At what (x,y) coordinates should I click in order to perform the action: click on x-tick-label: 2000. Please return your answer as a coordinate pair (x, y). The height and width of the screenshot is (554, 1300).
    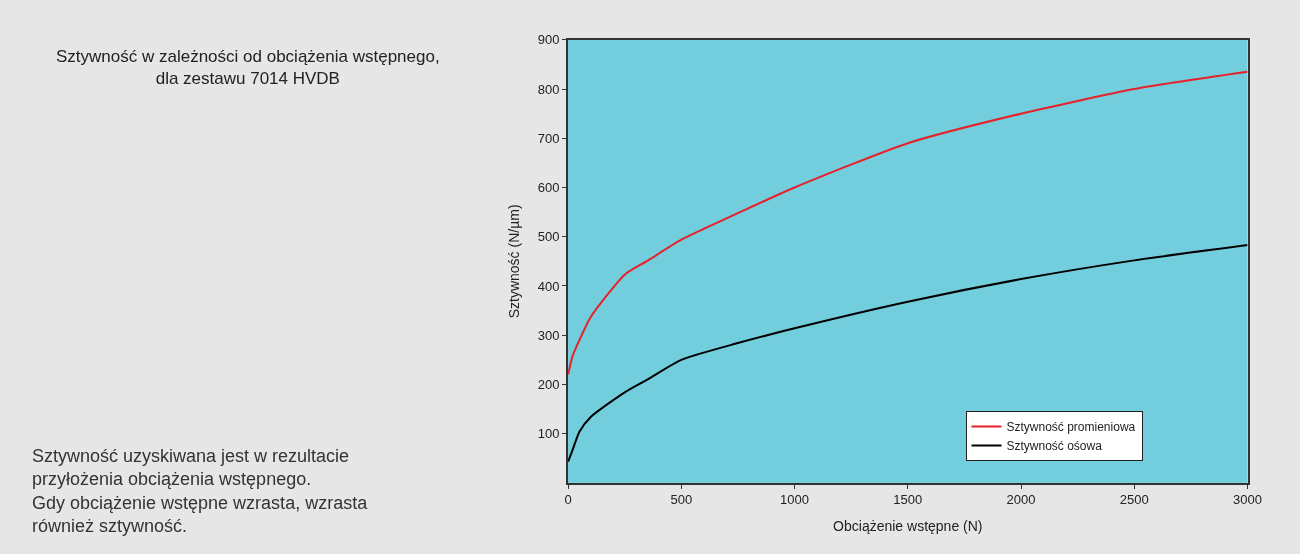
    Looking at the image, I should click on (1021, 500).